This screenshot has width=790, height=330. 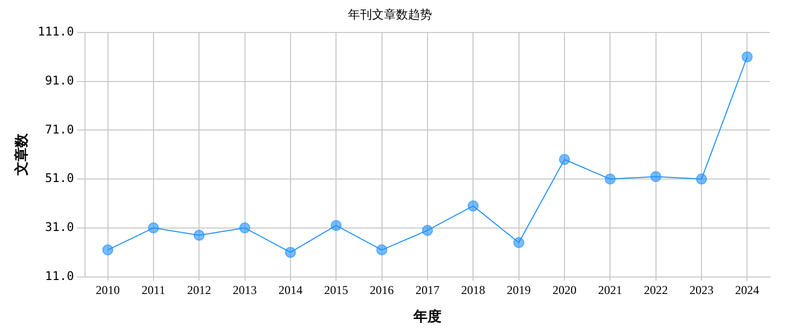 I want to click on x-tick-label: 2019, so click(x=518, y=290).